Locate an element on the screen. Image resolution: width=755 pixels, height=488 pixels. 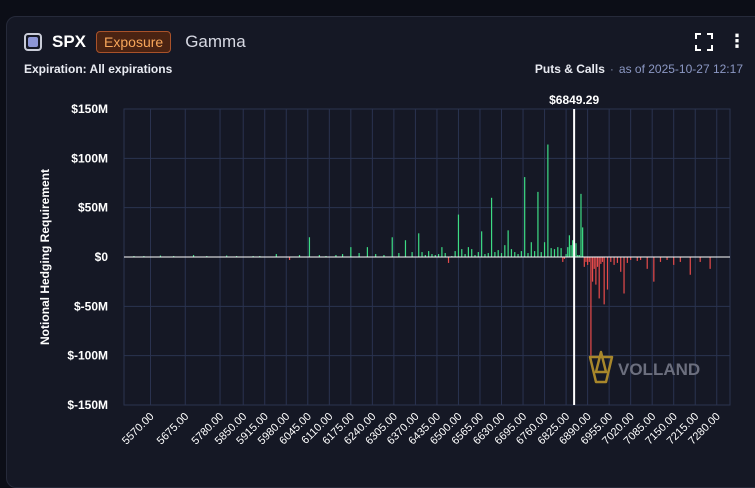
y-tick-label: $-50M is located at coordinates (91, 306).